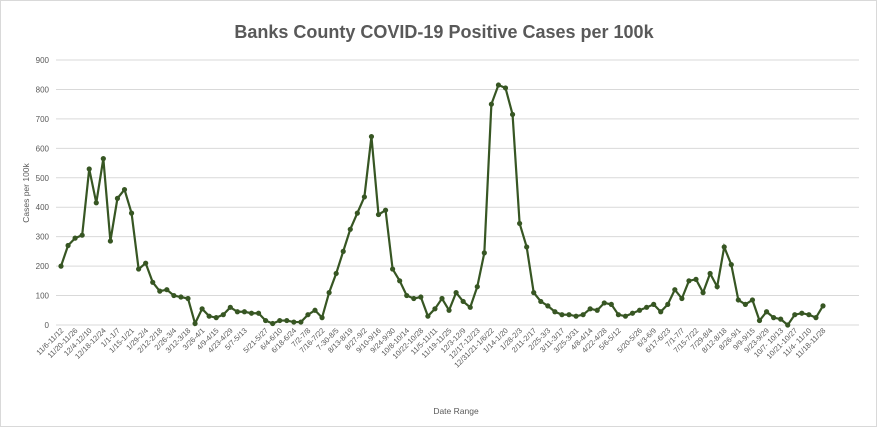 This screenshot has width=877, height=428. What do you see at coordinates (43, 237) in the screenshot?
I see `y-tick-label: 300` at bounding box center [43, 237].